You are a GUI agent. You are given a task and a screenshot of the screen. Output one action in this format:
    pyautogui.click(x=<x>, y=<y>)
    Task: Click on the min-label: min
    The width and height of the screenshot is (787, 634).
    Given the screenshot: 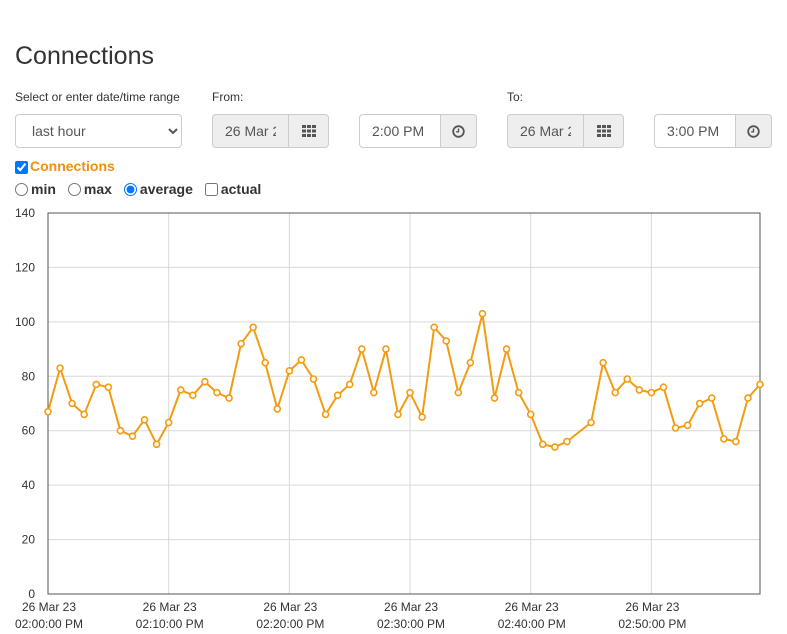 What is the action you would take?
    pyautogui.click(x=43, y=189)
    